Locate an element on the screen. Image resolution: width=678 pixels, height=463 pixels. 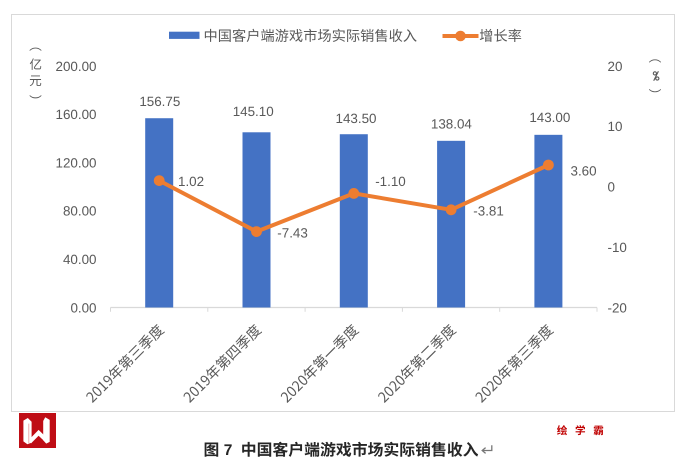
svg-text: -3.81 is located at coordinates (488, 210).